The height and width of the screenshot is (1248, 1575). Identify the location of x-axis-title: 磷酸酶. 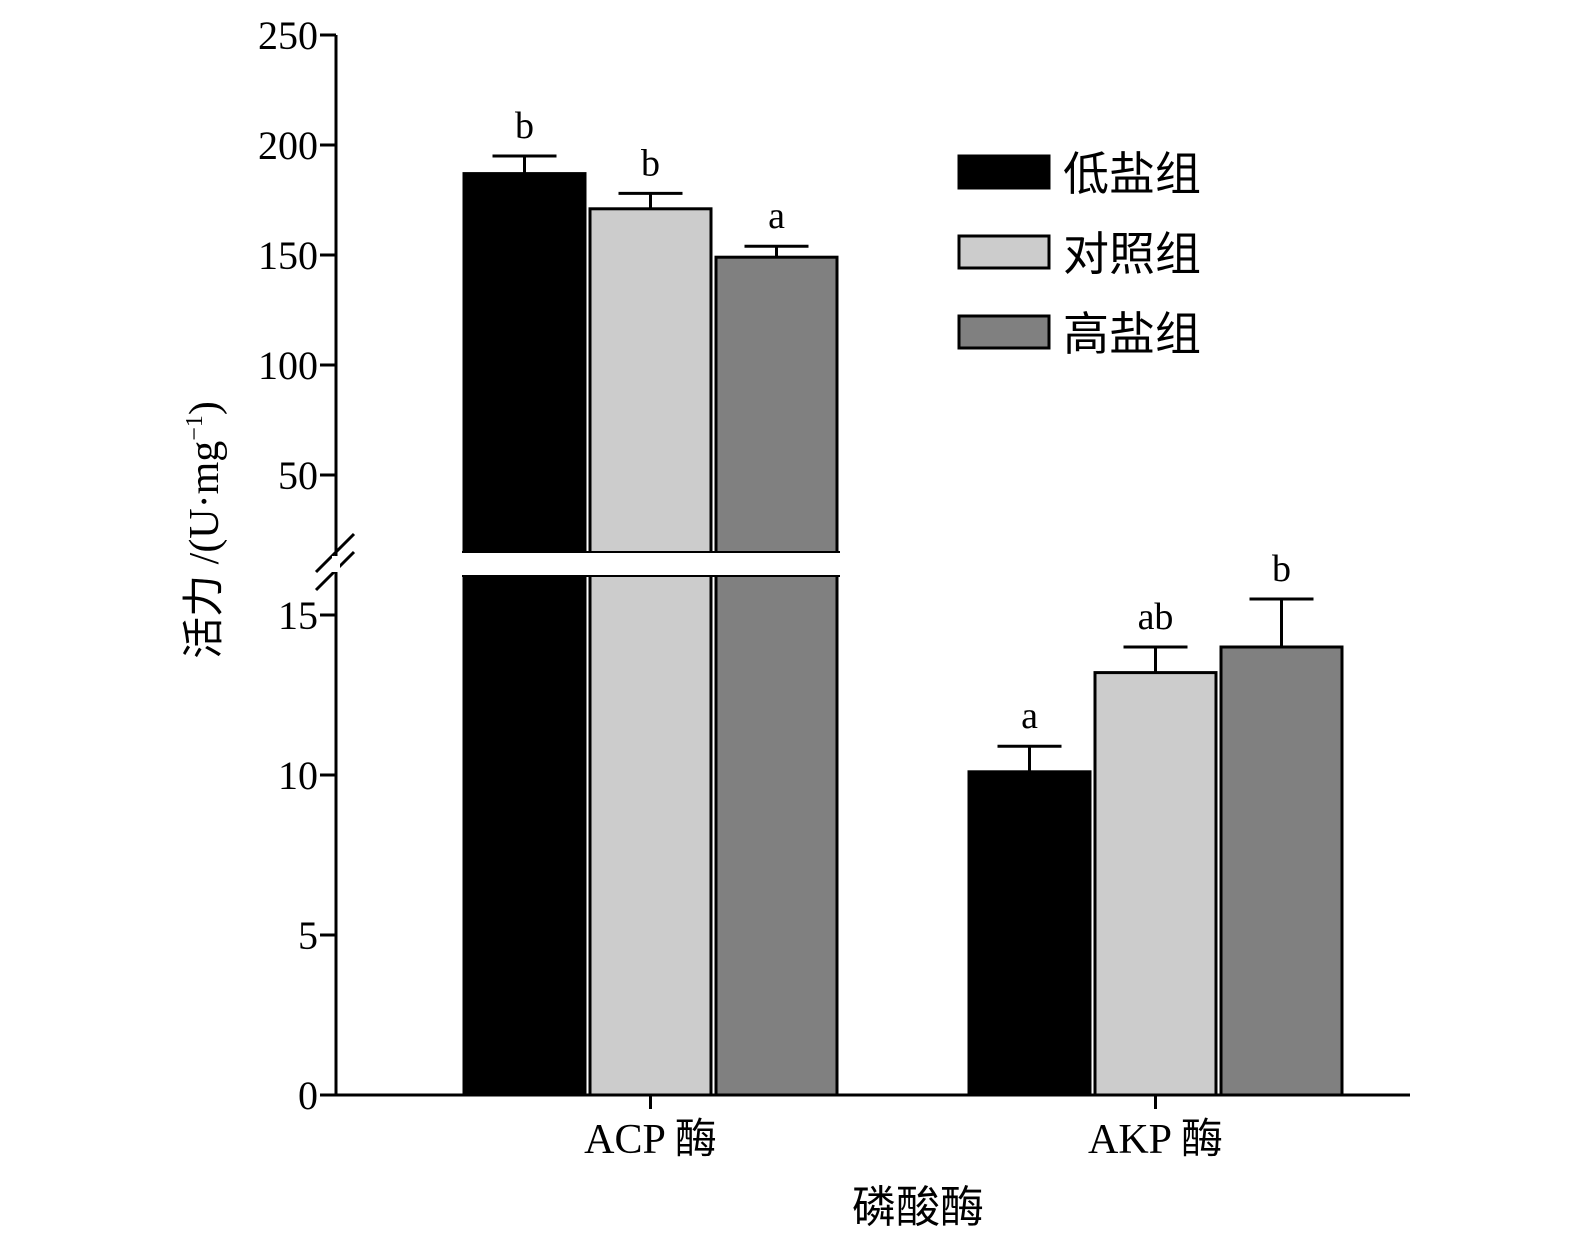
(918, 1207).